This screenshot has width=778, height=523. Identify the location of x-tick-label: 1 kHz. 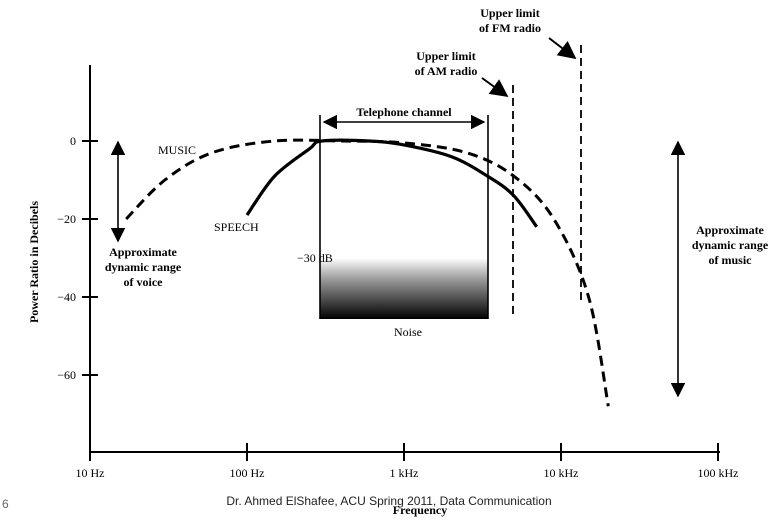
(404, 473).